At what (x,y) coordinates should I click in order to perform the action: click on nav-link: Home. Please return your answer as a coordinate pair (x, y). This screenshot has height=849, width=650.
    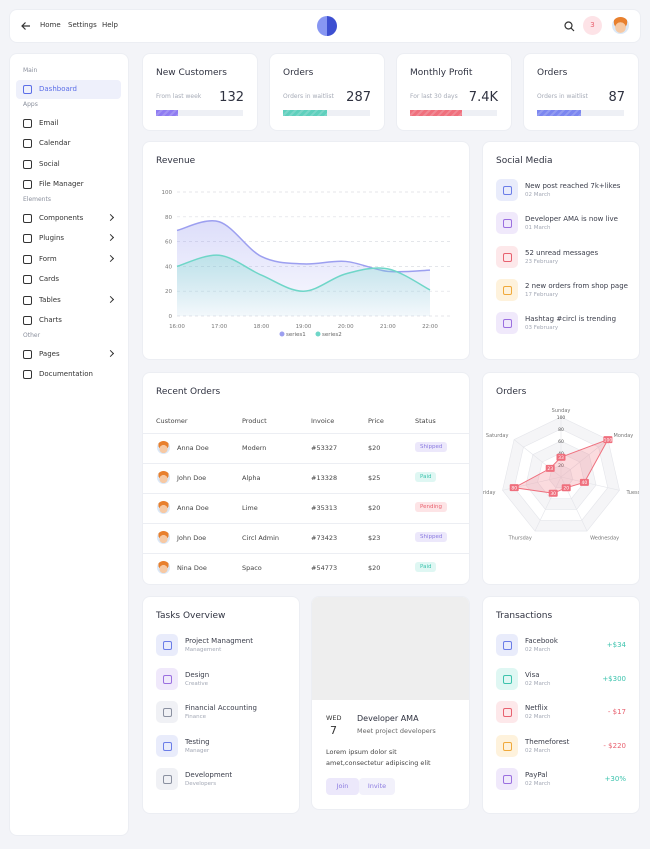
    Looking at the image, I should click on (50, 25).